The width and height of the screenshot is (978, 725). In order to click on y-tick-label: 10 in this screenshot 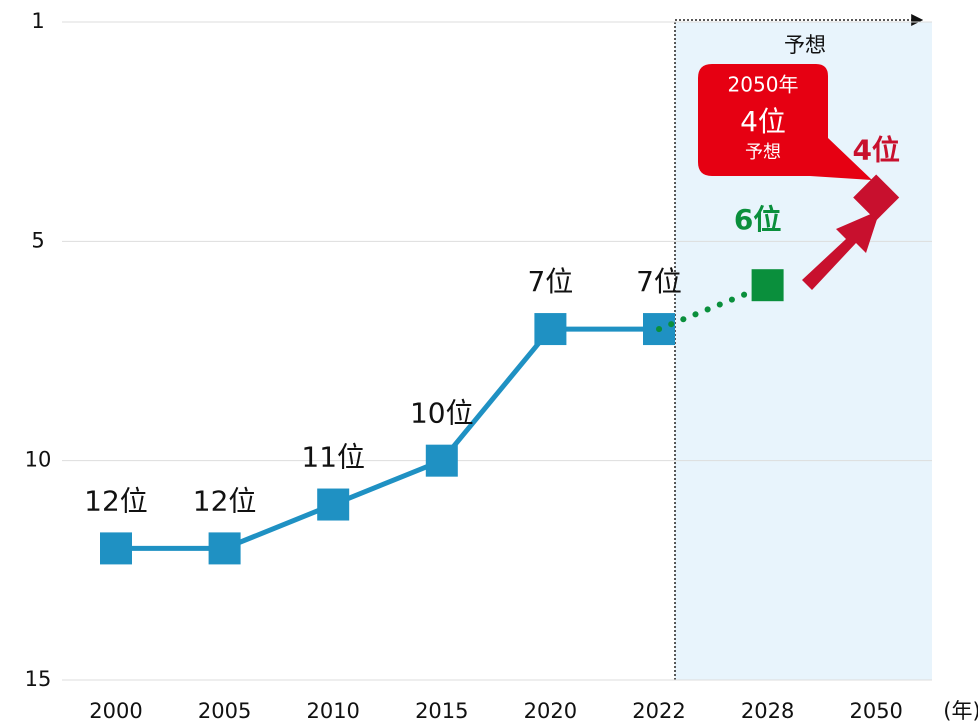, I will do `click(38, 460)`.